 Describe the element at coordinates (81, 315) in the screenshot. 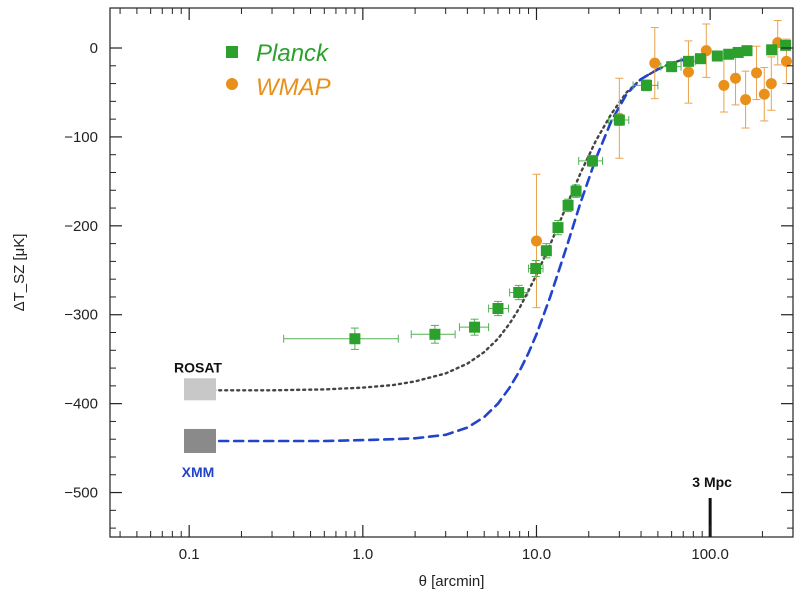

I see `y-tick-label: −300` at that location.